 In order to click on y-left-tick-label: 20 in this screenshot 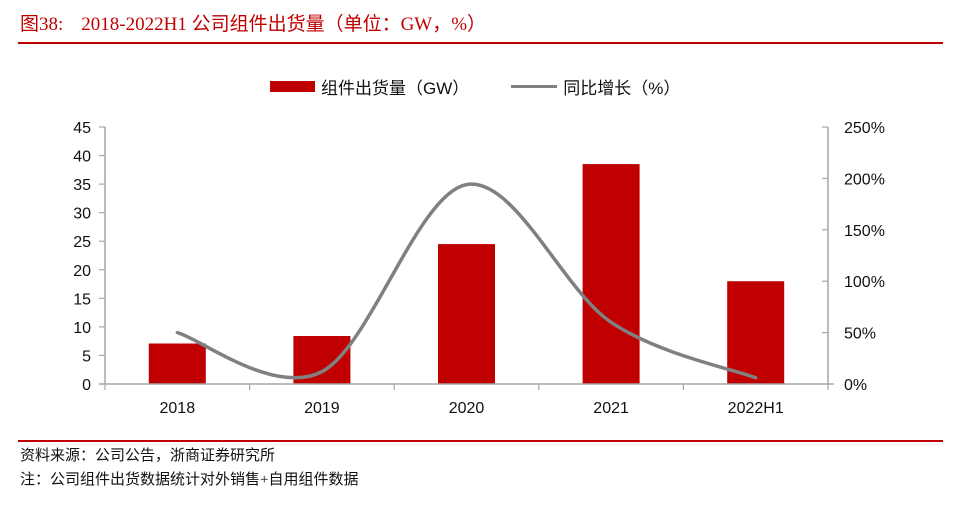, I will do `click(82, 271)`.